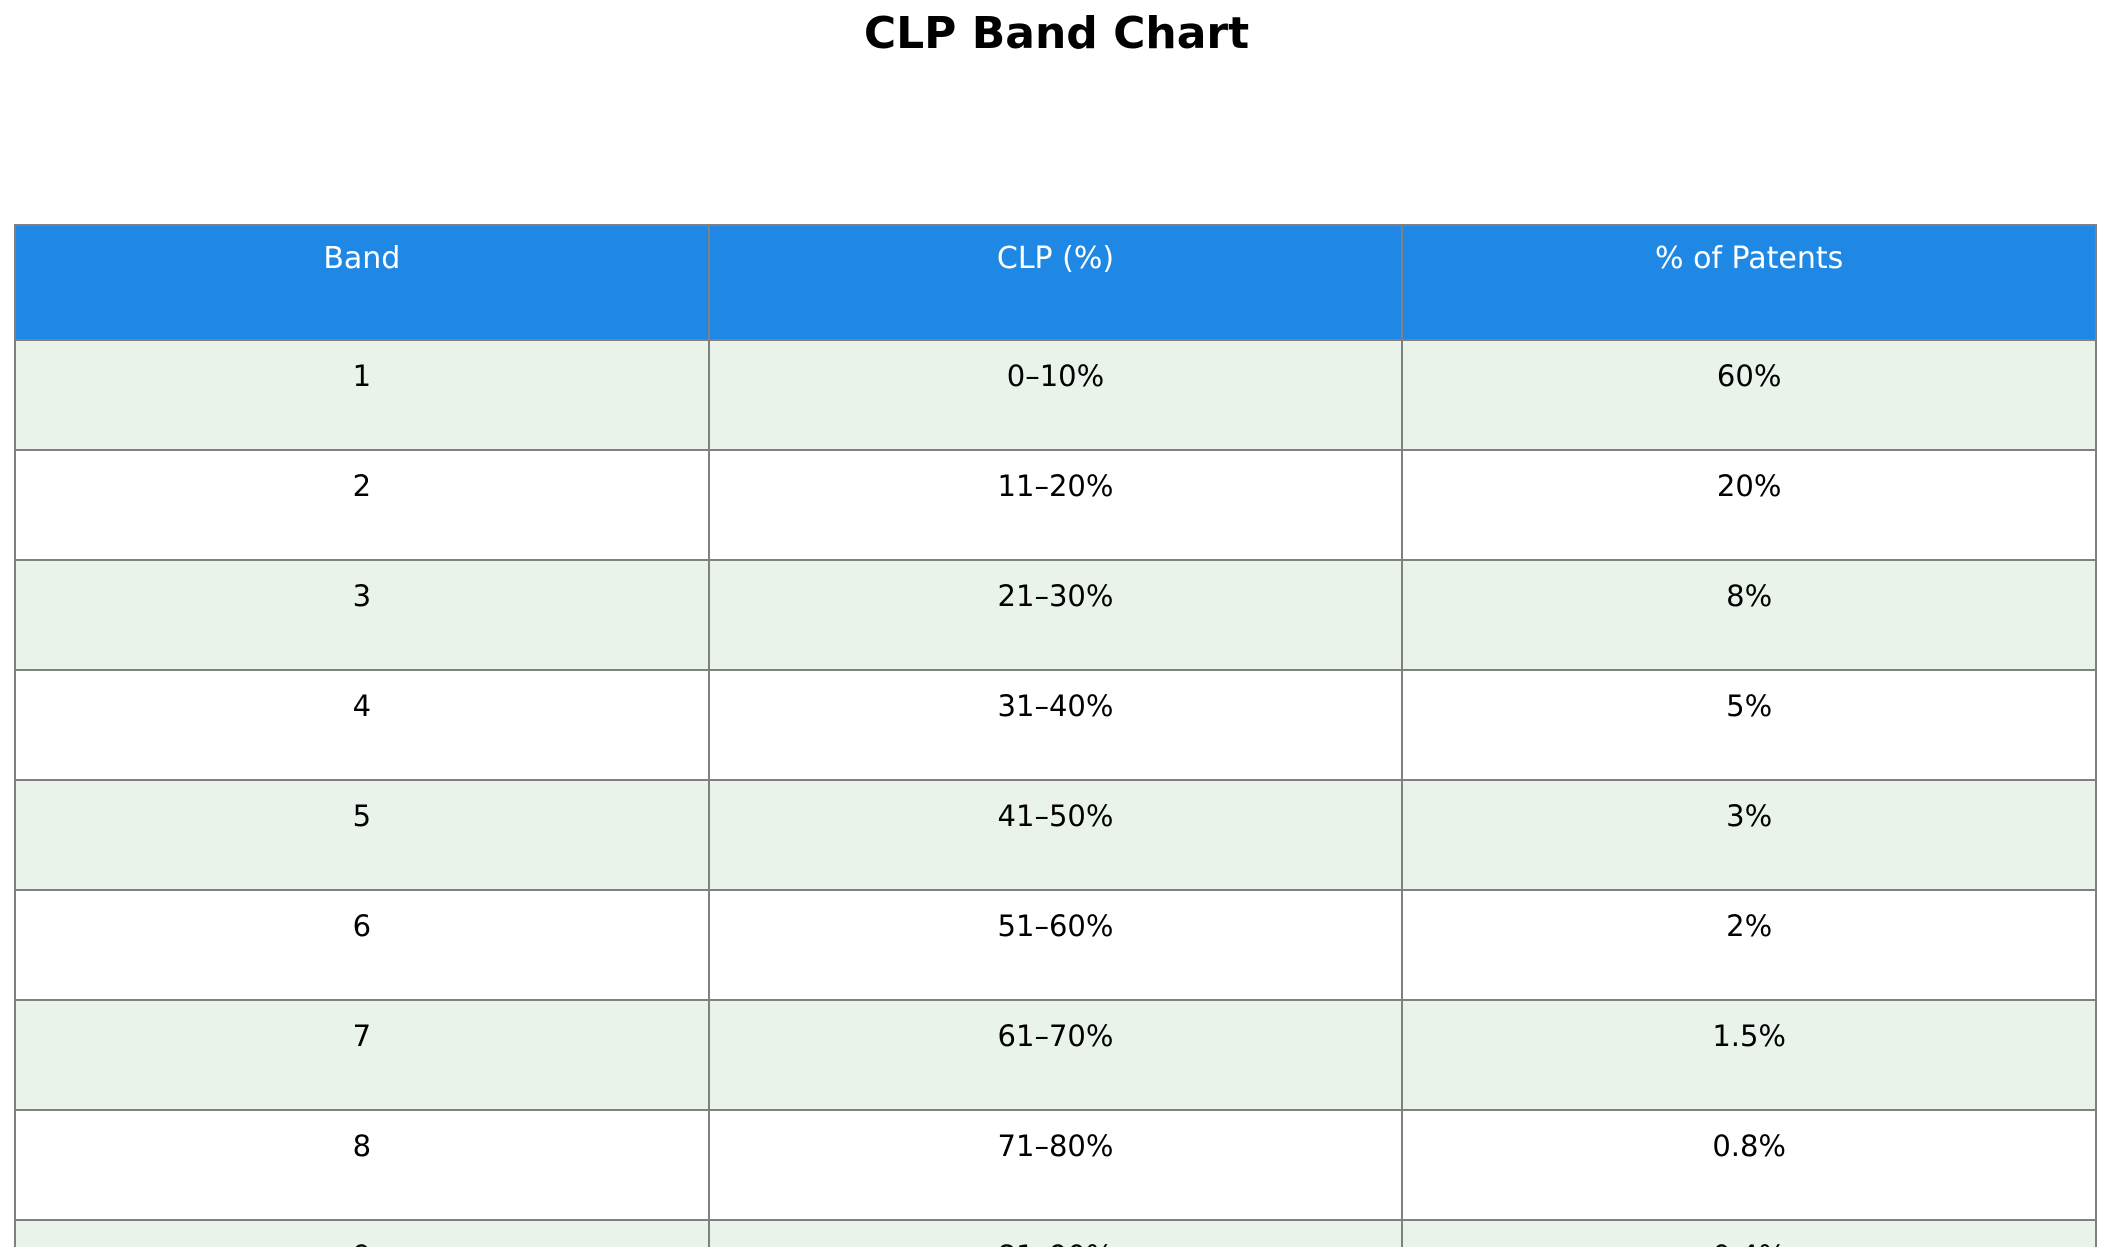  Describe the element at coordinates (1749, 282) in the screenshot. I see `column-header-patents: % of Patents` at that location.